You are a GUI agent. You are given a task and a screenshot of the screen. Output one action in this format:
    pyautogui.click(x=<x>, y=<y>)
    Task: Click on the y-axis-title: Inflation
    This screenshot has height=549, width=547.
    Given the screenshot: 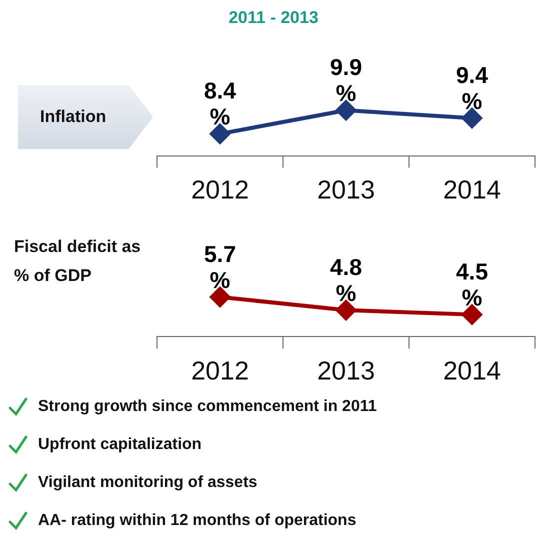 What is the action you would take?
    pyautogui.click(x=73, y=117)
    